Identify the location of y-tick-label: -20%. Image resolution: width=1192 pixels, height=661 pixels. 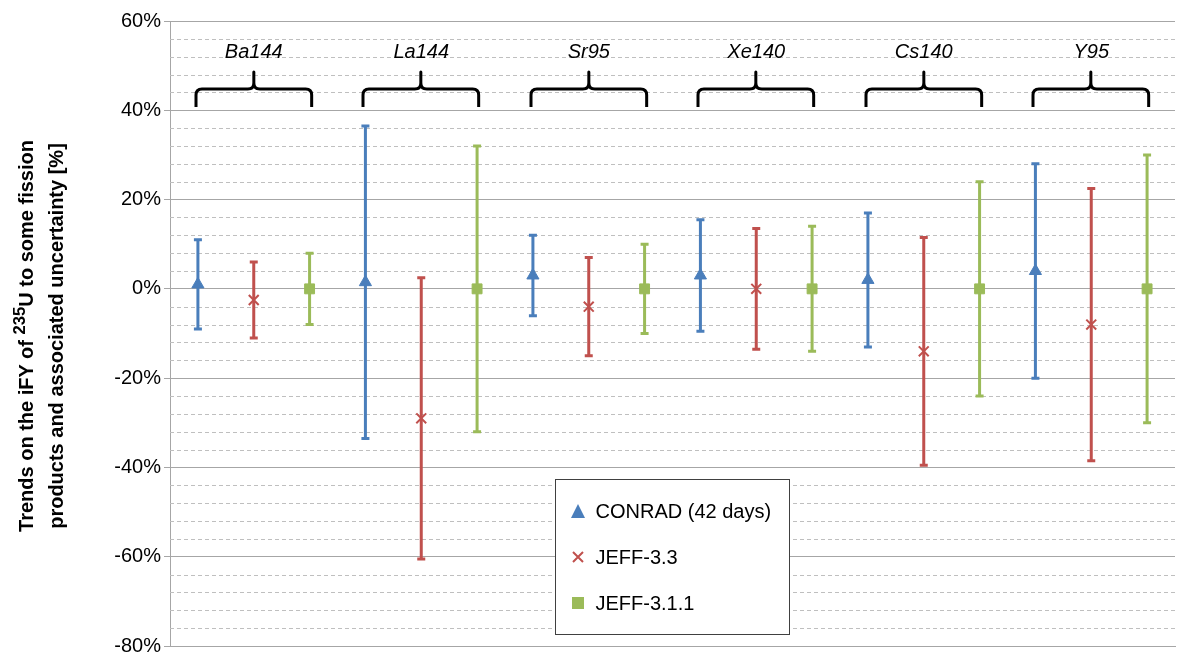
(138, 376).